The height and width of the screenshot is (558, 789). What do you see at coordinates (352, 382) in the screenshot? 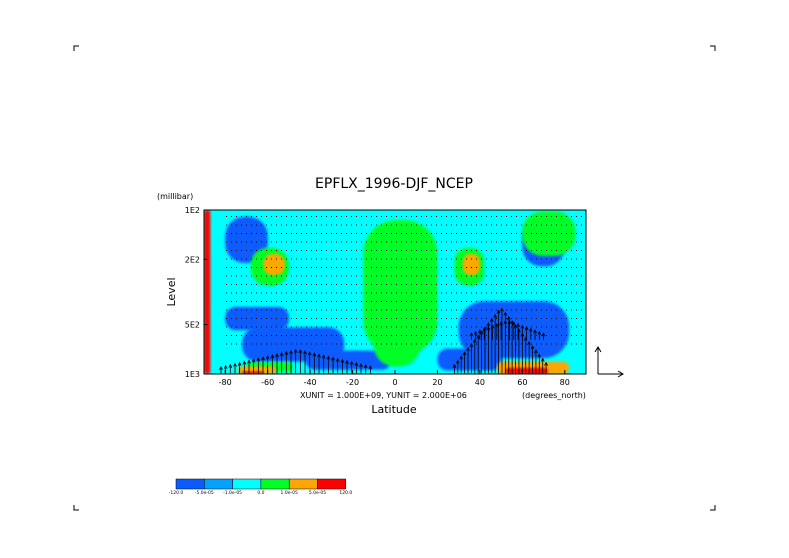
I see `x-tick-label: -20` at bounding box center [352, 382].